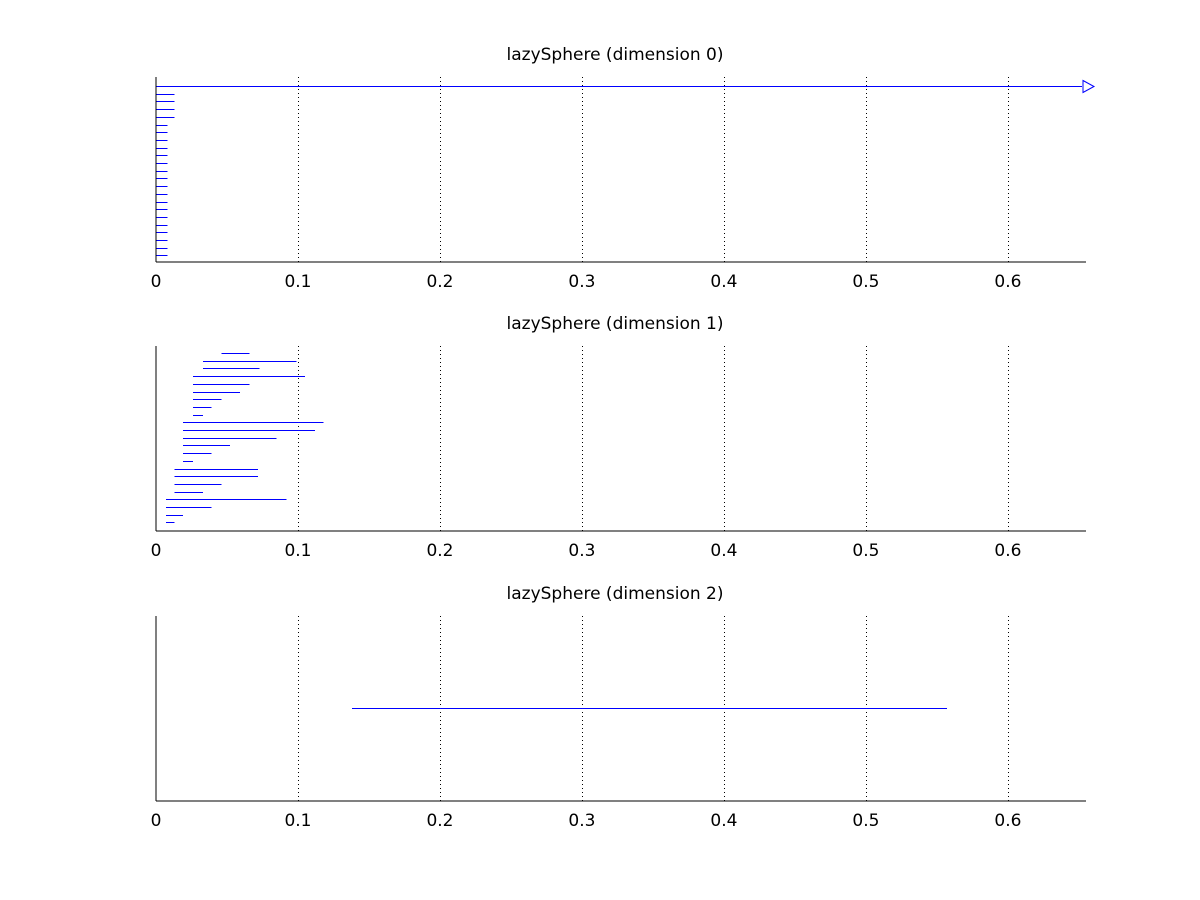 This screenshot has width=1200, height=900. I want to click on infinite-arrow-marker, so click(1089, 86).